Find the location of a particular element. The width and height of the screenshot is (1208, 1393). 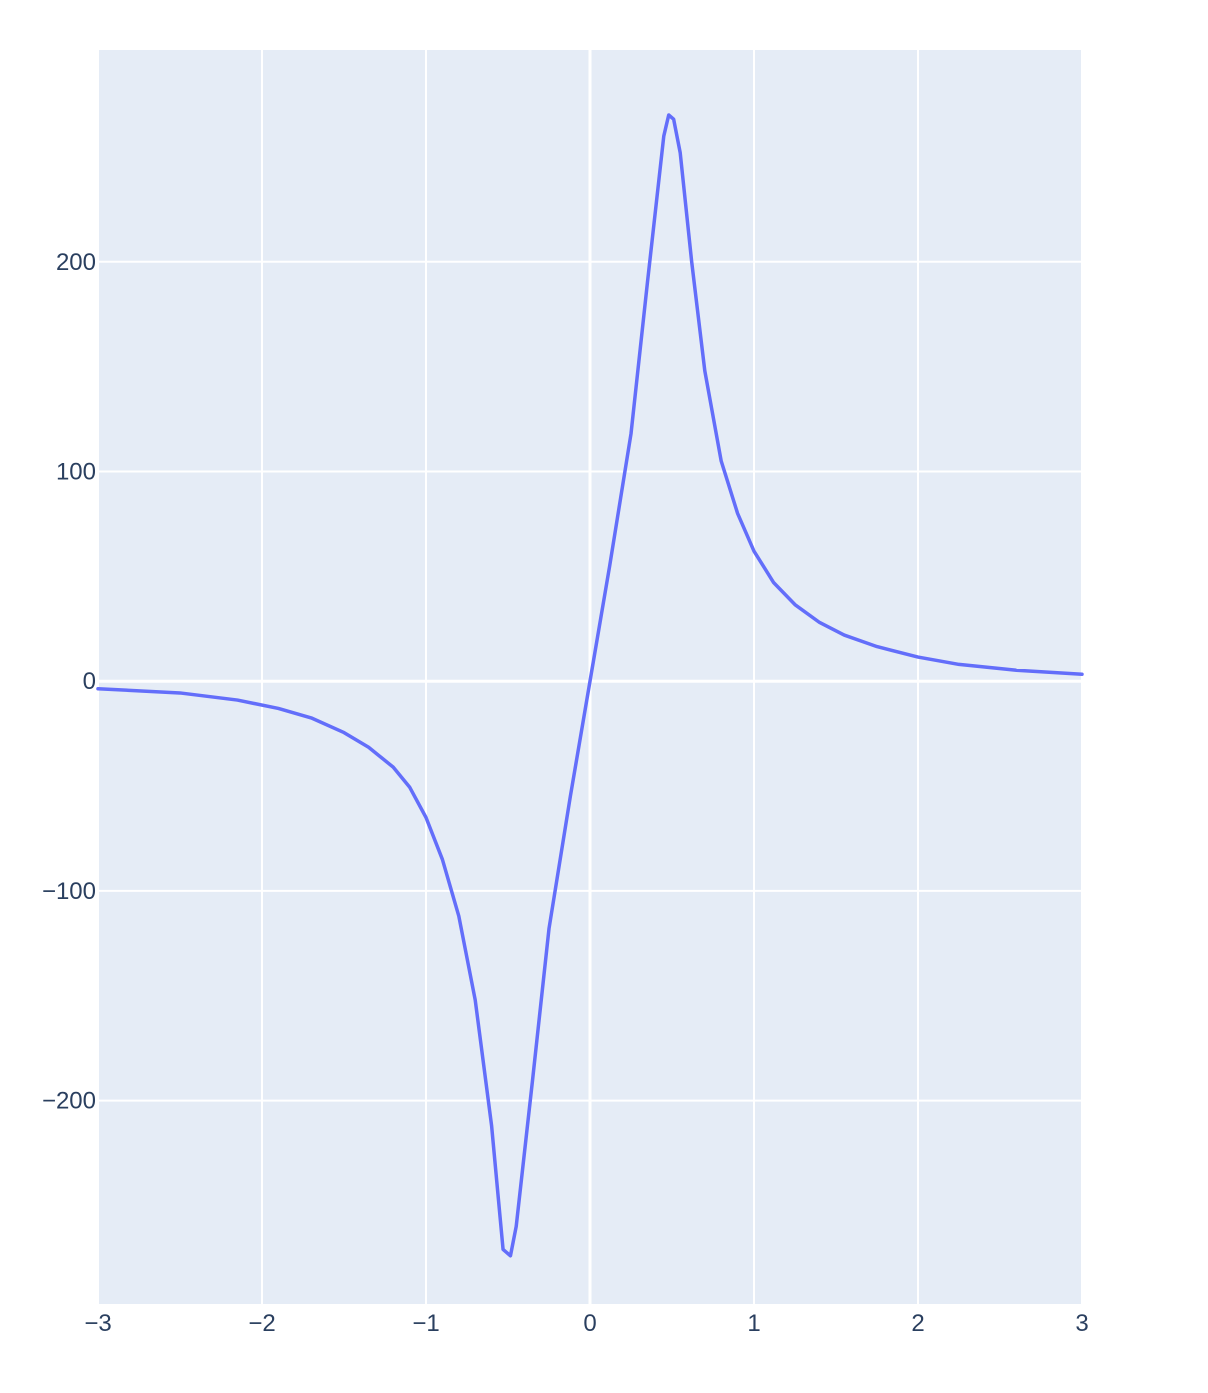

y-tick-label: 200 is located at coordinates (76, 262).